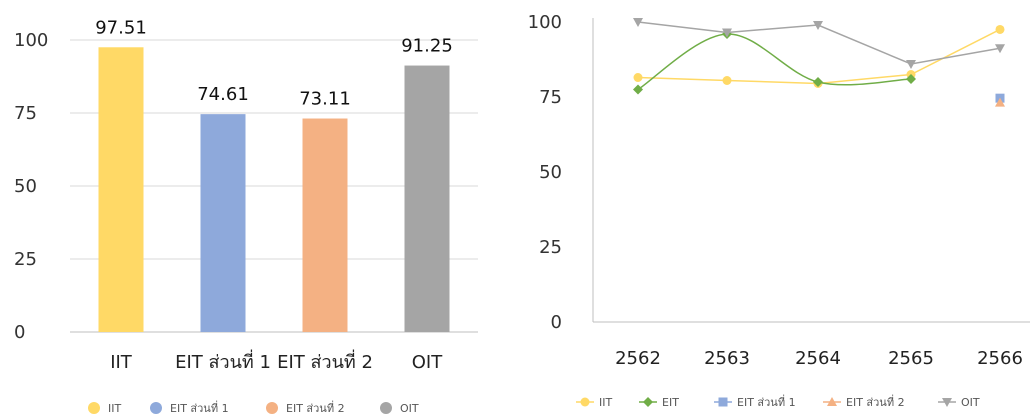 This screenshot has height=417, width=1030. Describe the element at coordinates (199, 407) in the screenshot. I see `bar-legend-label: EIT ส่วนที่ 1` at that location.